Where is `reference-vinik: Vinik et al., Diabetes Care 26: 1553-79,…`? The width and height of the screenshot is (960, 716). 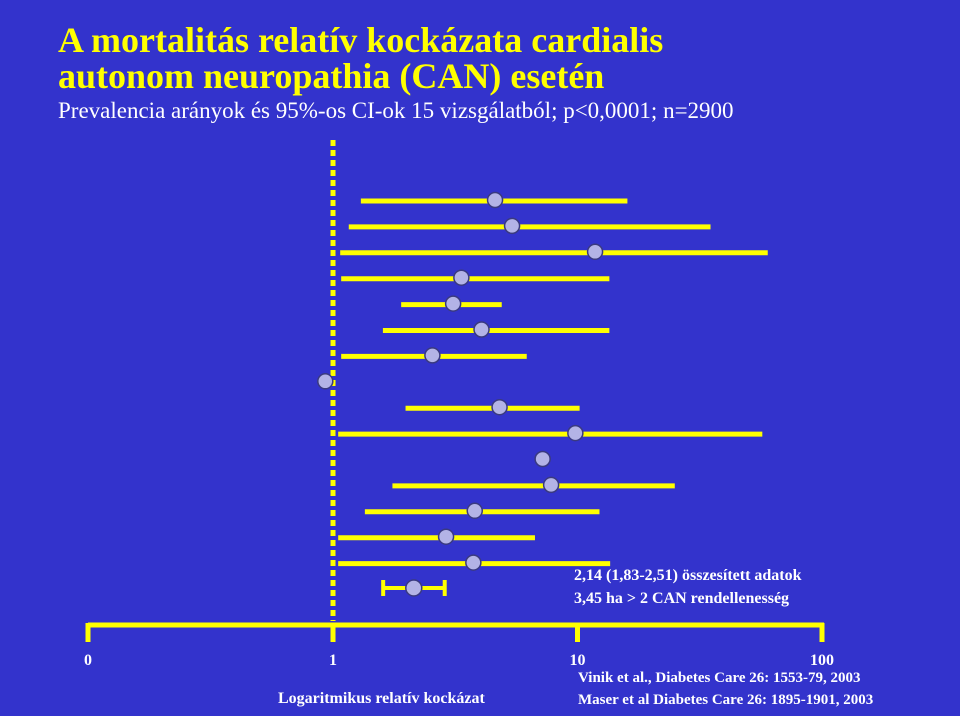
reference-vinik: Vinik et al., Diabetes Care 26: 1553-79,… is located at coordinates (719, 678).